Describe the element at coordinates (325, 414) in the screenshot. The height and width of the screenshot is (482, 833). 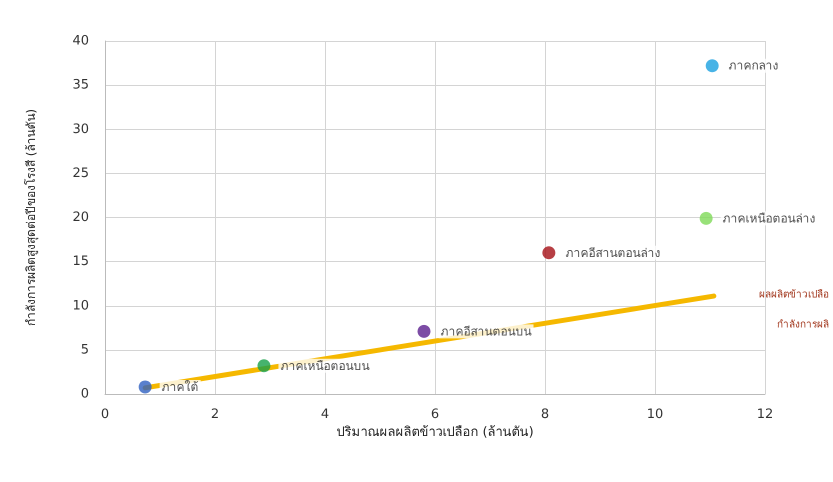
I see `x-tick-label: 4` at that location.